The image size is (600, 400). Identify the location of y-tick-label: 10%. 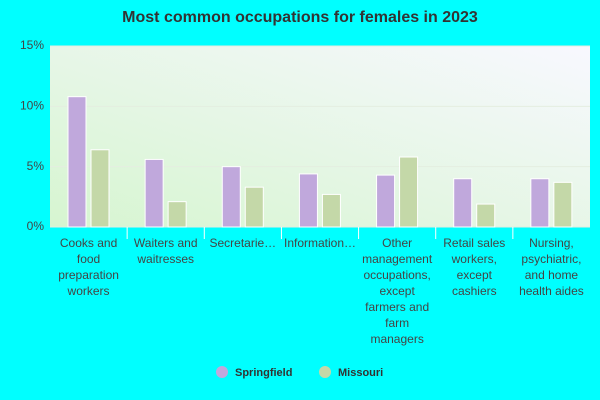
(32, 106).